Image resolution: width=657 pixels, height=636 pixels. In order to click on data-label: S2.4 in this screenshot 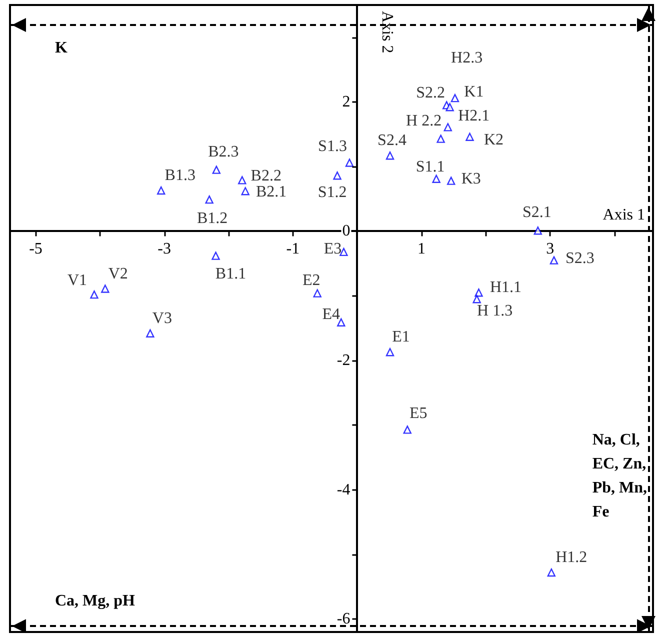, I will do `click(392, 141)`.